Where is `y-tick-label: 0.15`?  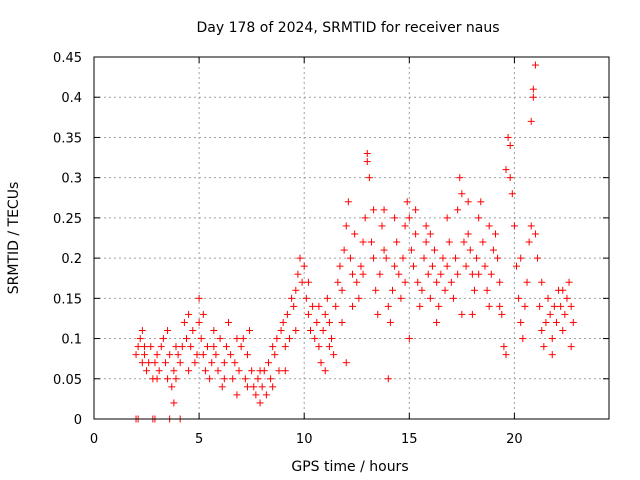
y-tick-label: 0.15 is located at coordinates (67, 299).